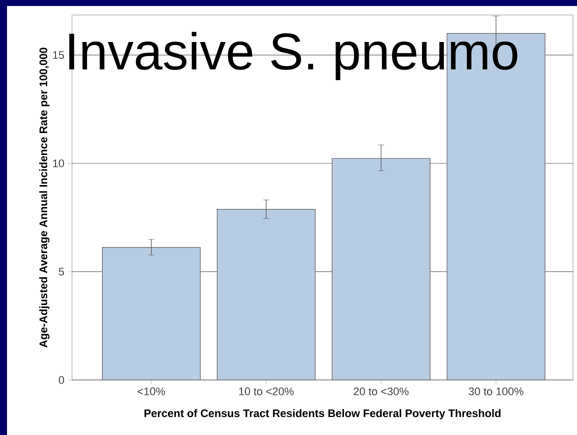  I want to click on y-tick-label: 15, so click(58, 55).